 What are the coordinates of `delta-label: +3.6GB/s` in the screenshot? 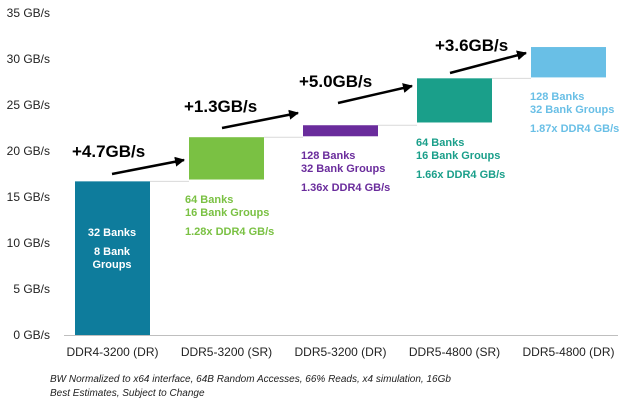 It's located at (471, 45).